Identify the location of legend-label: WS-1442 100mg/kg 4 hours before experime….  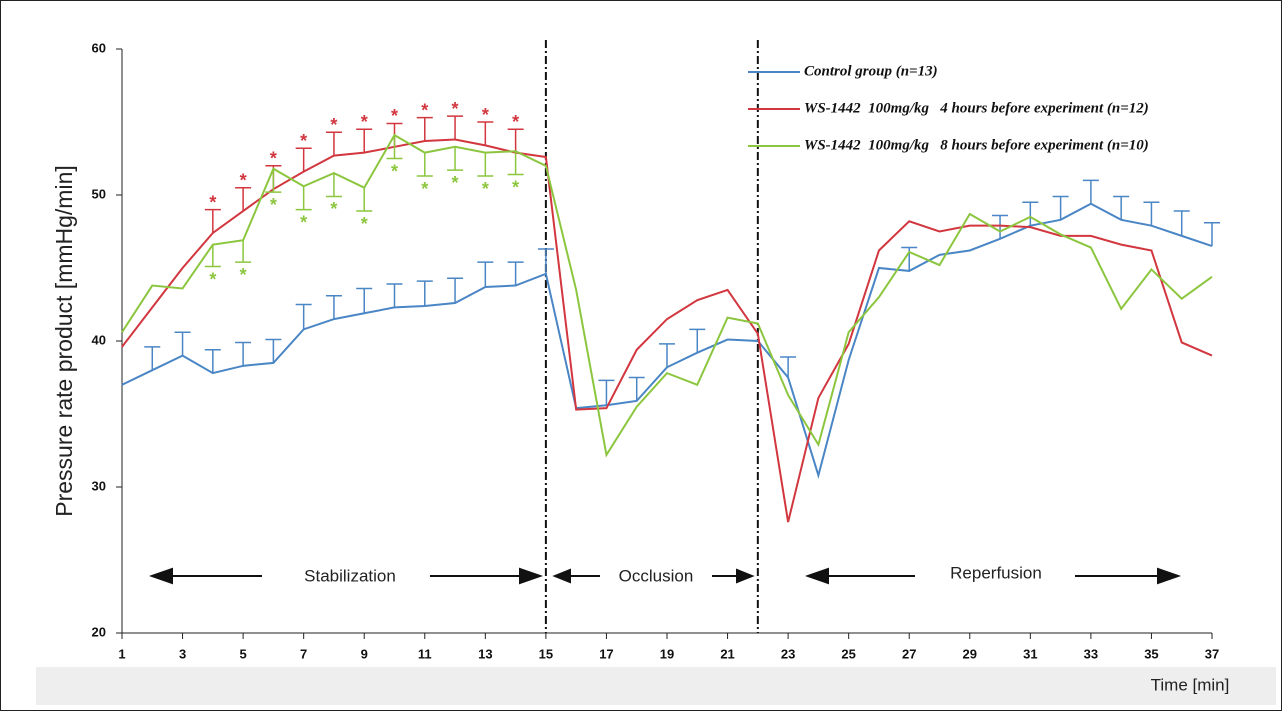
(976, 108).